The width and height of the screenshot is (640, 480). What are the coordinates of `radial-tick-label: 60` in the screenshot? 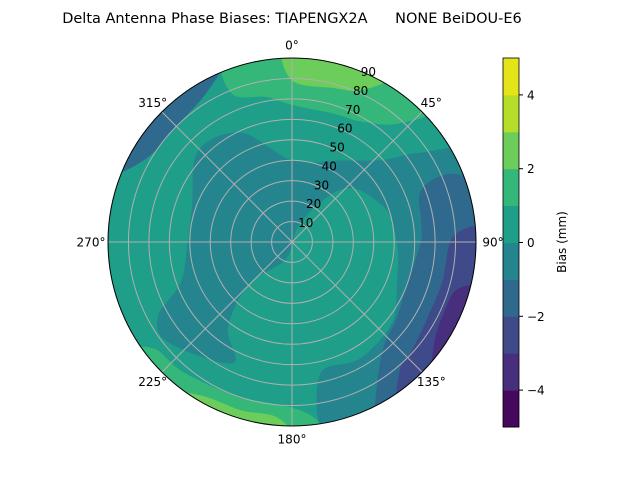 It's located at (344, 129).